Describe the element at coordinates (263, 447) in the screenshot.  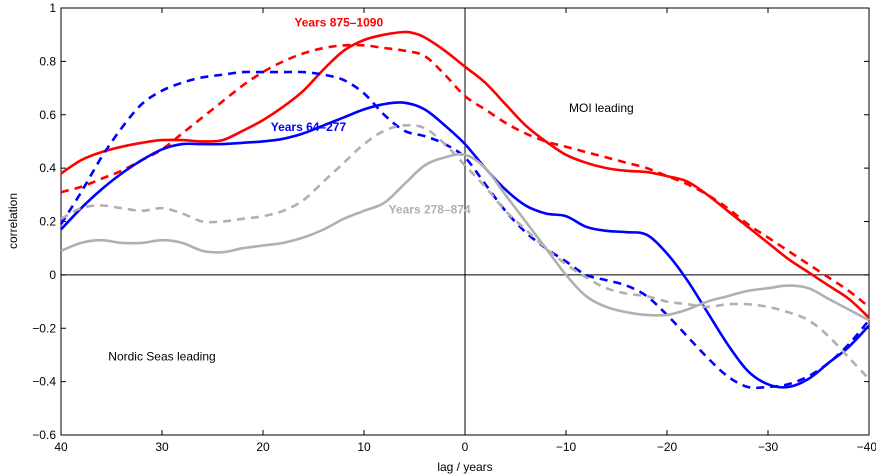
I see `x-tick-label: 20` at that location.